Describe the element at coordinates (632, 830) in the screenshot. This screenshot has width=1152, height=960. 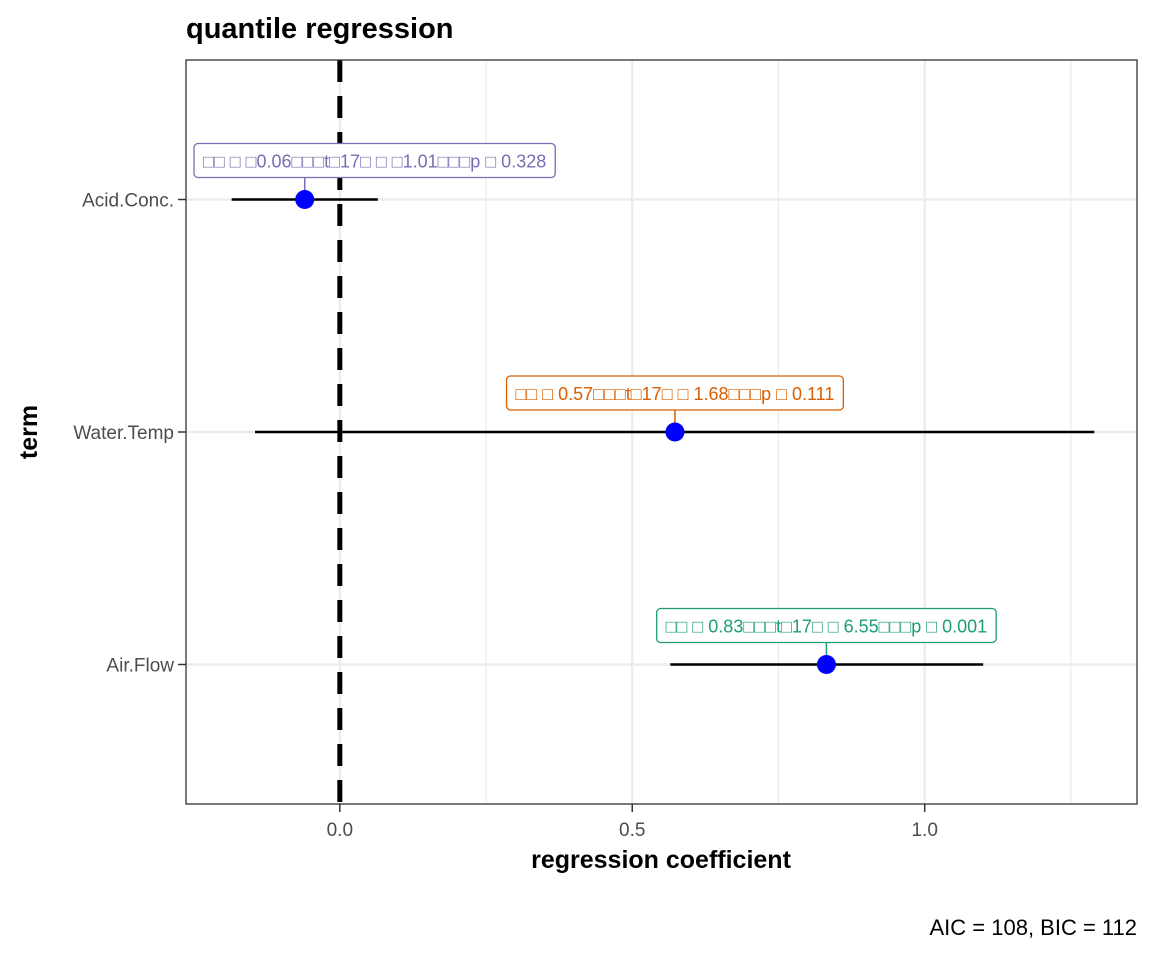
I see `x-tick-label: 0.5` at that location.